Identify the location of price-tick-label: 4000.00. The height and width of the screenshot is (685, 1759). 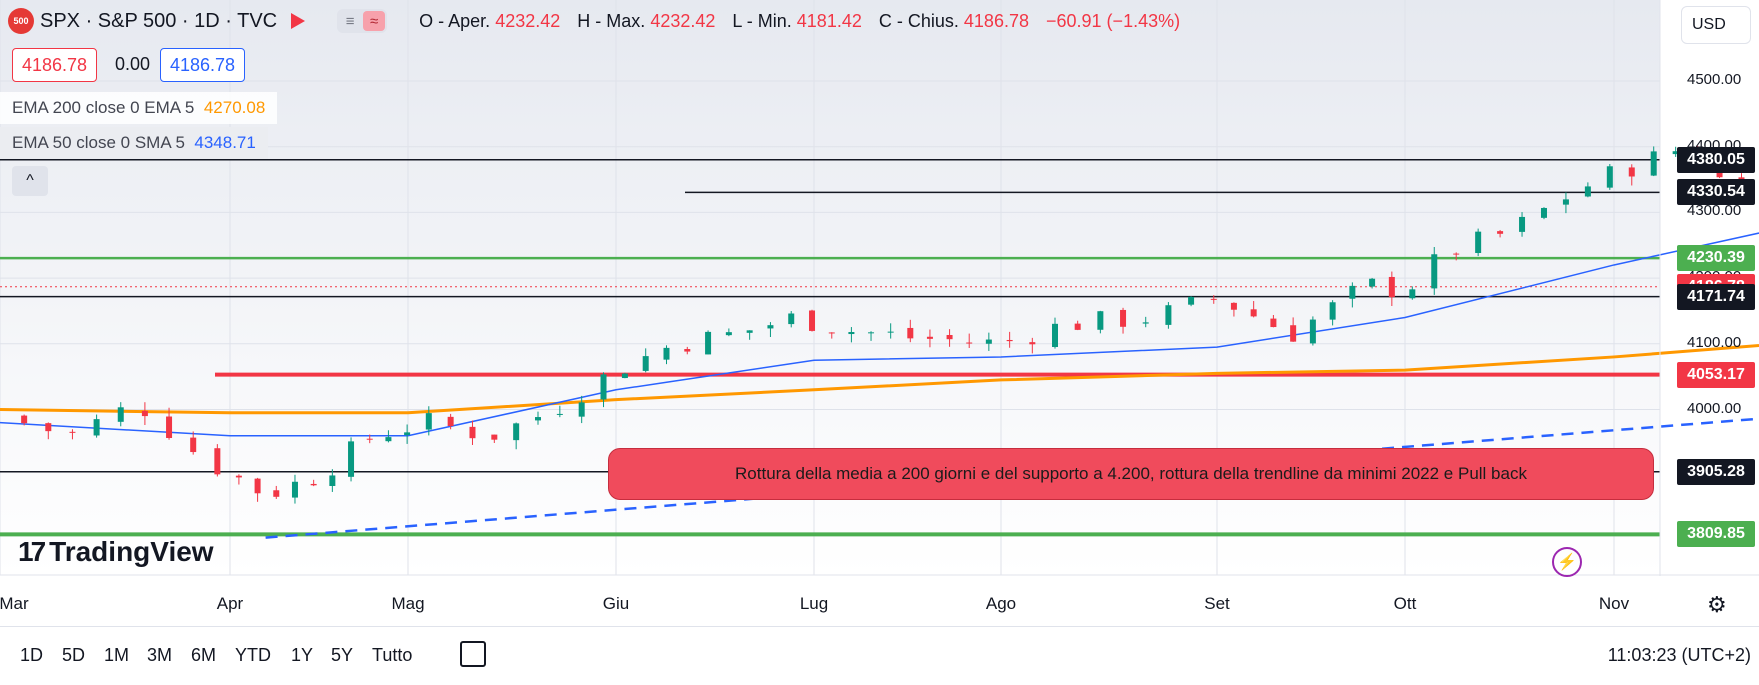
(1714, 408).